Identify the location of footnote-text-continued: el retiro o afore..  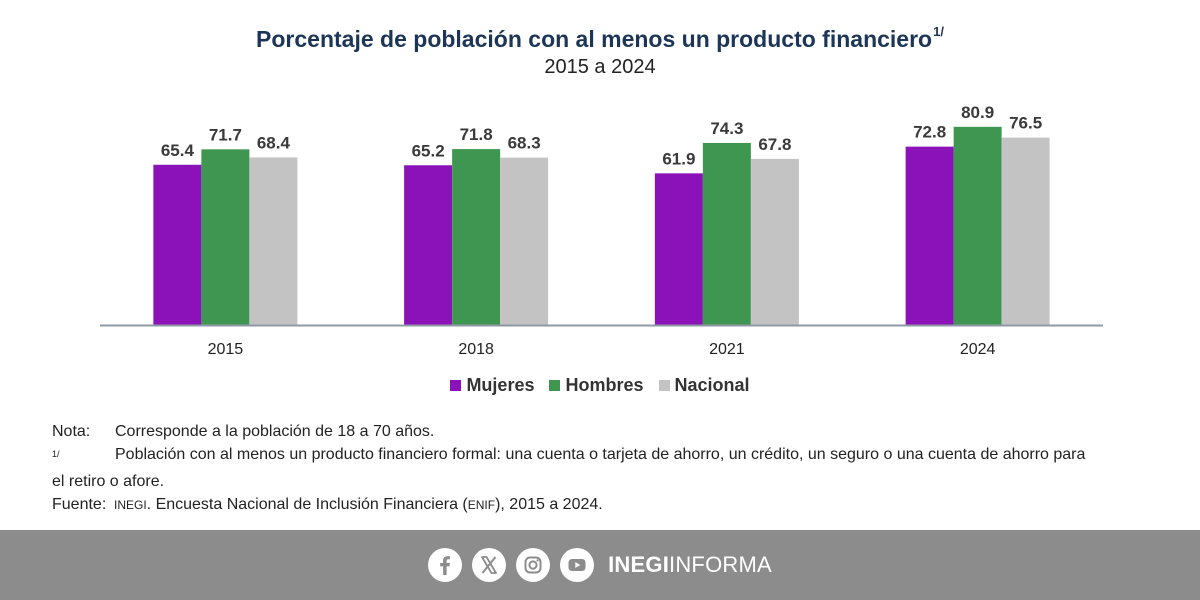
(108, 482).